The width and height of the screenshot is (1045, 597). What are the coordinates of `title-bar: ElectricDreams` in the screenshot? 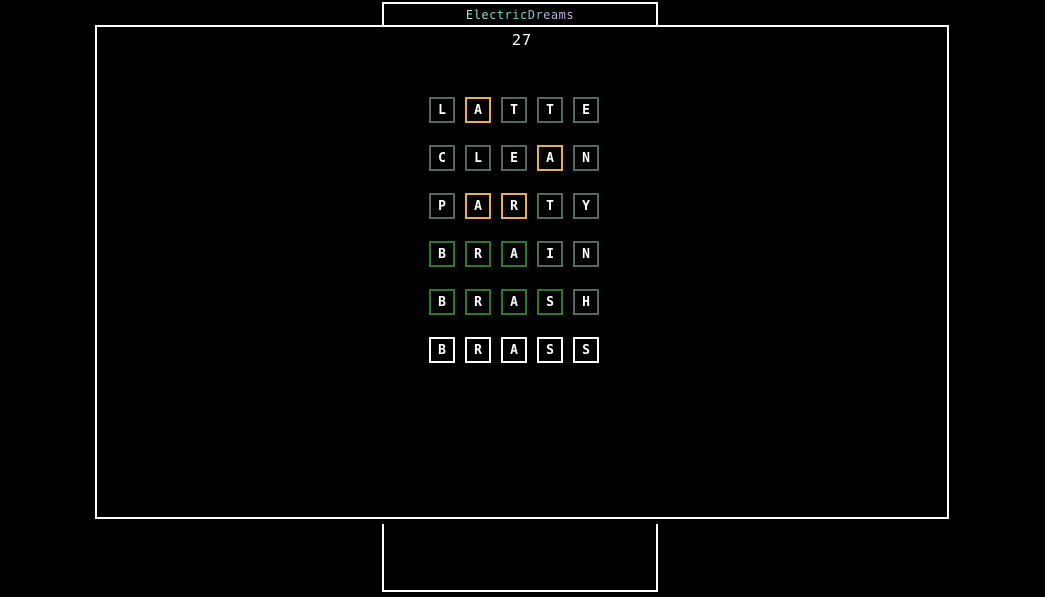 It's located at (520, 14).